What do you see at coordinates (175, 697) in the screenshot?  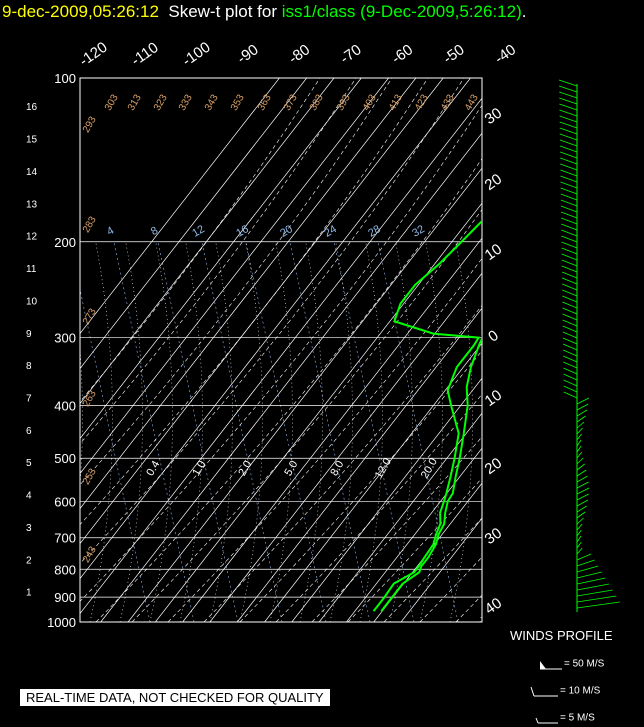 I see `quality-warning: REAL-TIME DATA, NOT CHECKED FOR QUALITY` at bounding box center [175, 697].